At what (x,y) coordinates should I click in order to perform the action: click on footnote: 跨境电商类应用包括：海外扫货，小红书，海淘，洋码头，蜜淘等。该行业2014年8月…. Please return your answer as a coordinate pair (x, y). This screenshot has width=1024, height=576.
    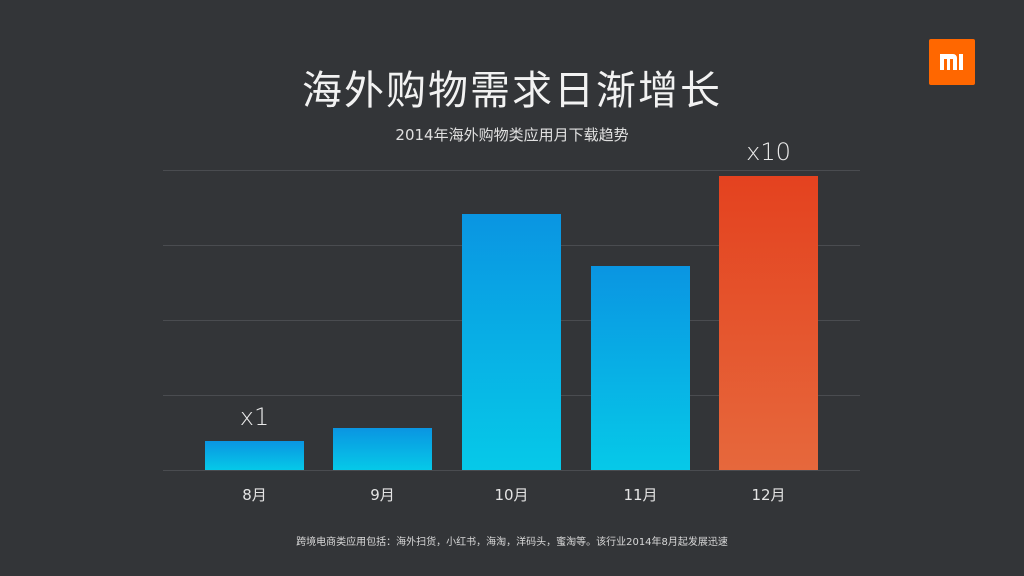
    Looking at the image, I should click on (512, 542).